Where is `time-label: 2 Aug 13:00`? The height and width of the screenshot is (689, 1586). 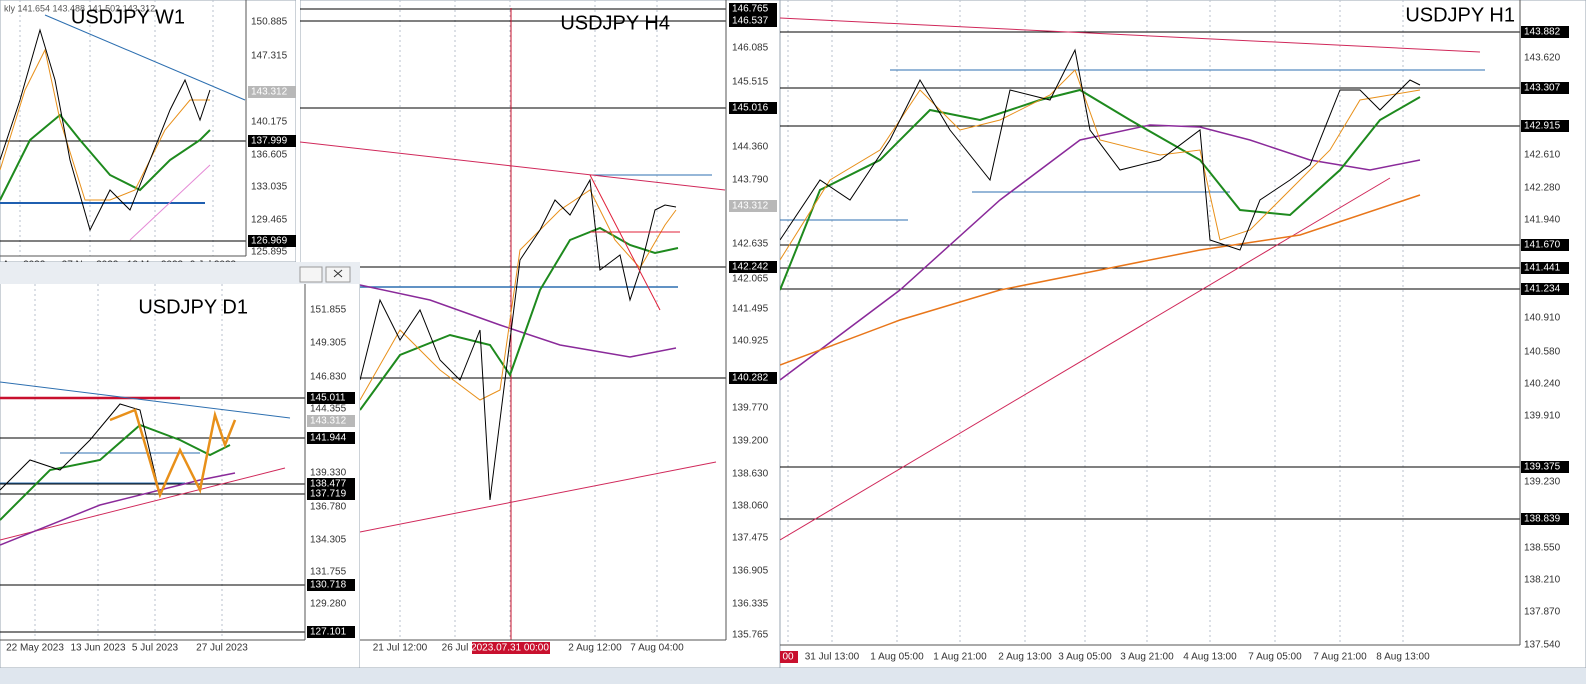 time-label: 2 Aug 13:00 is located at coordinates (1025, 657).